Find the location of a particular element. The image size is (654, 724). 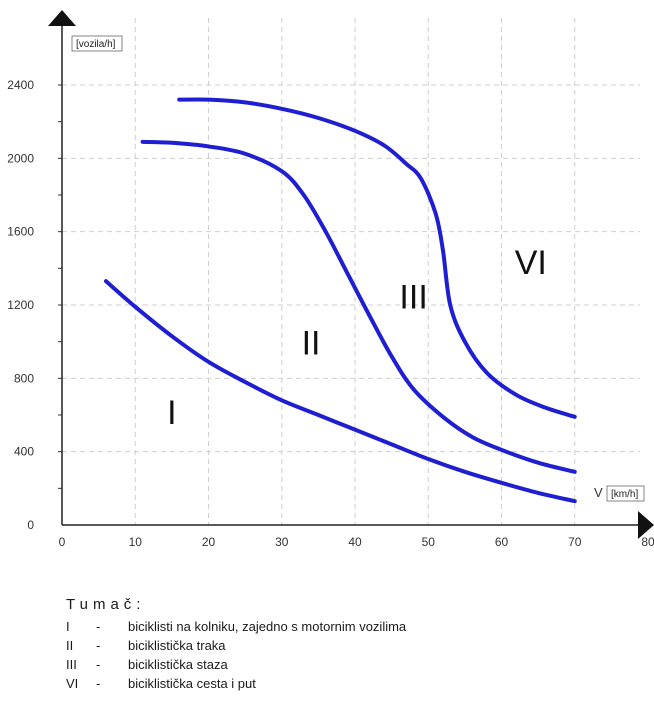

x-unit-bracket is located at coordinates (625, 493).